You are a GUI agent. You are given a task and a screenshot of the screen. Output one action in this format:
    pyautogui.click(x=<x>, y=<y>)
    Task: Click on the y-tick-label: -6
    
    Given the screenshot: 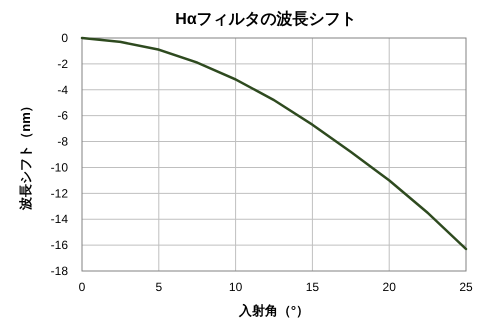 What is the action you would take?
    pyautogui.click(x=62, y=115)
    